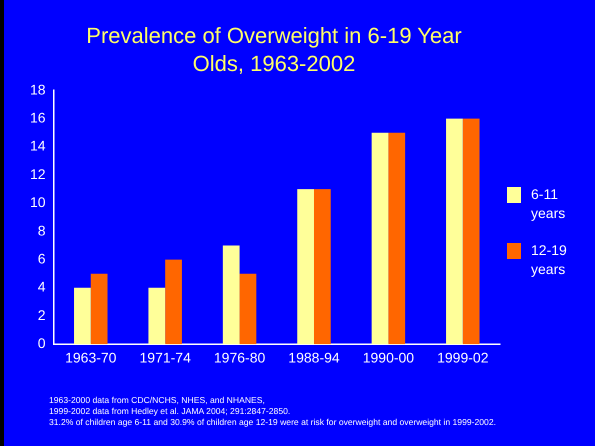  Describe the element at coordinates (240, 357) in the screenshot. I see `x-tick-label: 1976-80` at that location.